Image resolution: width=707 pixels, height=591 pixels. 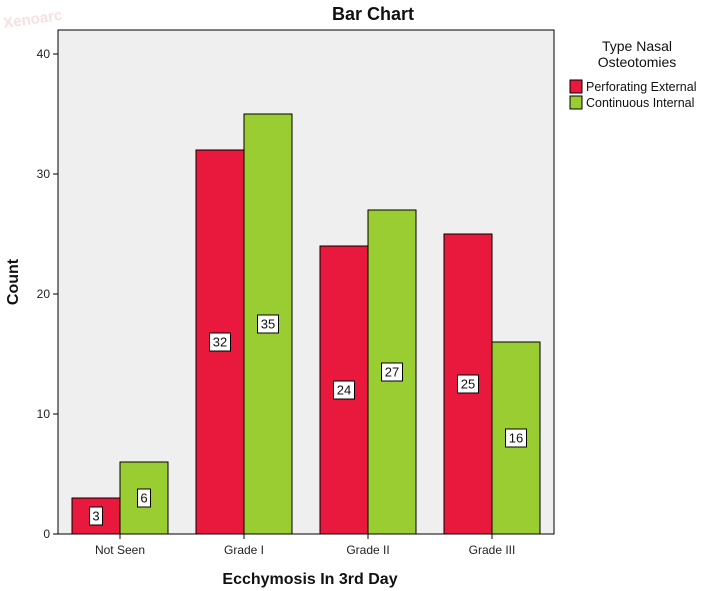 I want to click on y-axis-title: Count, so click(x=13, y=281).